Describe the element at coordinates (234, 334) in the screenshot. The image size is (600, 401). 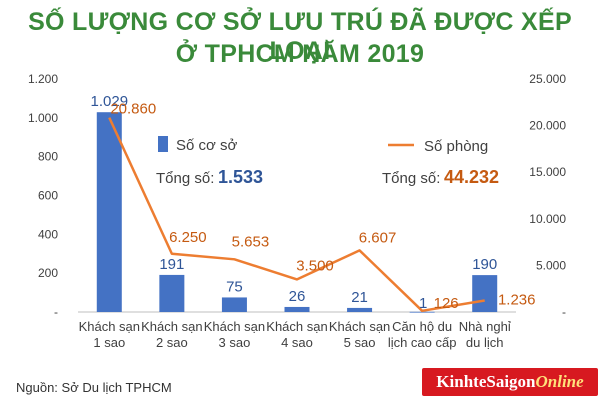
I see `x-tick-label: Khách sạn 3 sao` at that location.